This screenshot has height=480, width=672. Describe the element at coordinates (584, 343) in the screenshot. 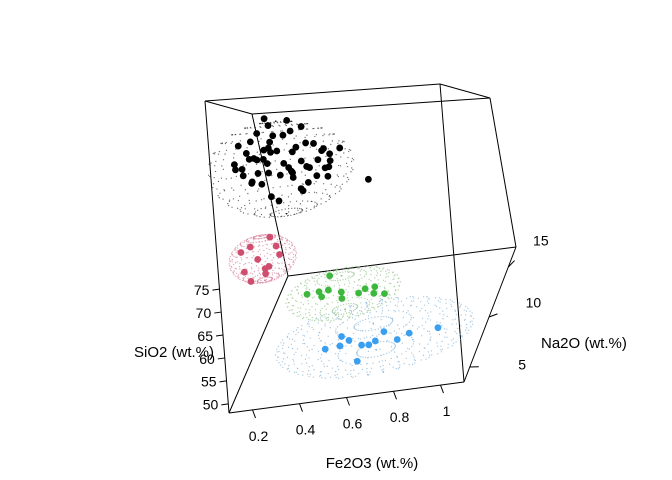

I see `y-axis-title: Na2O (wt.%)` at that location.